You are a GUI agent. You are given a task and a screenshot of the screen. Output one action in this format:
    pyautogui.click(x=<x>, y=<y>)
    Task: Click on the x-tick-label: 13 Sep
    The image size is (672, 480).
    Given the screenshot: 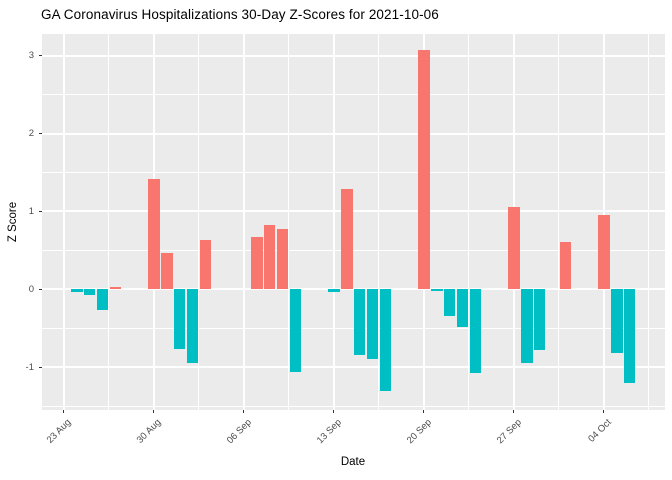 What is the action you would take?
    pyautogui.click(x=329, y=432)
    